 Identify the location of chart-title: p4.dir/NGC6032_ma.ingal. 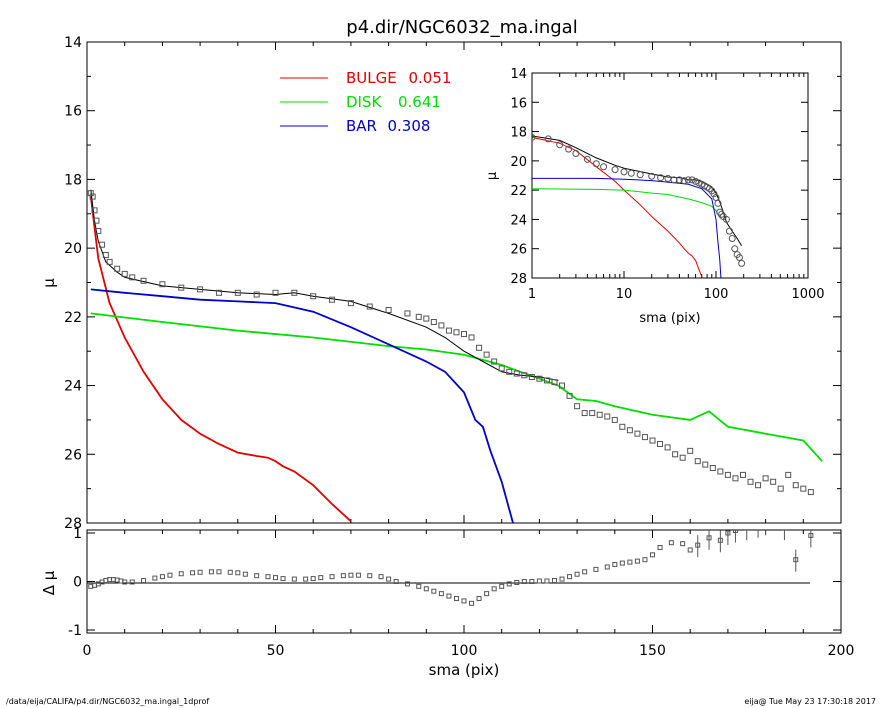
(461, 27).